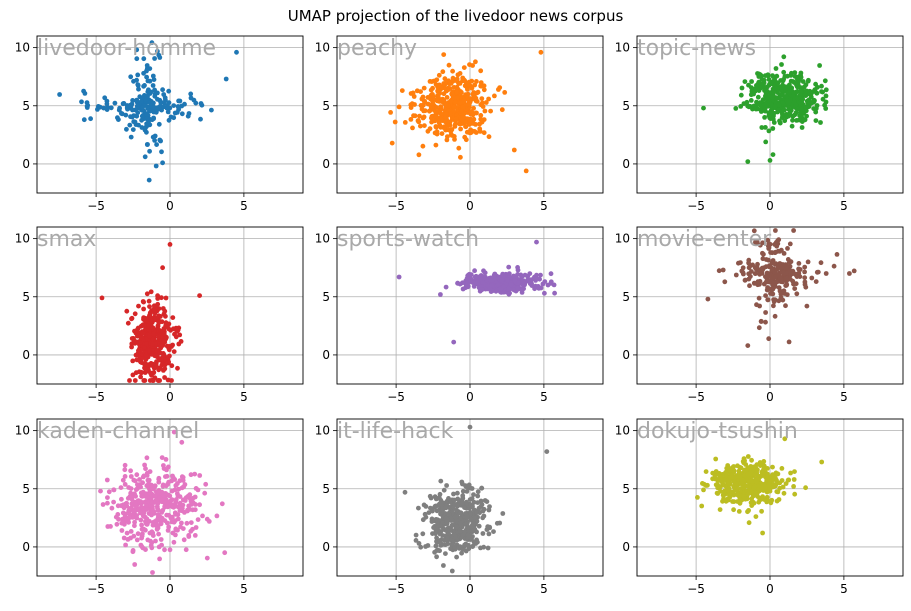 The width and height of the screenshot is (911, 611). Describe the element at coordinates (844, 206) in the screenshot. I see `x-tick-label: 5` at that location.